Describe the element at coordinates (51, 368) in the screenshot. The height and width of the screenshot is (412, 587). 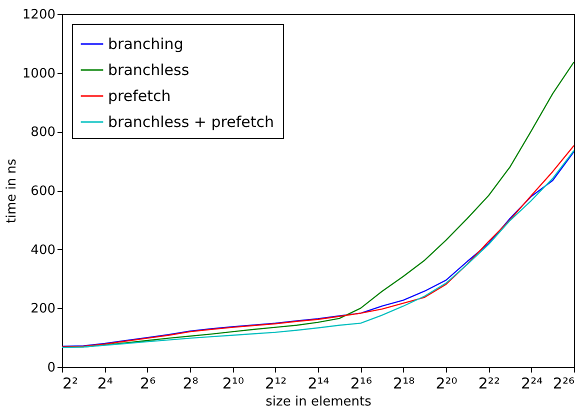
I see `y-tick-label: 0` at that location.